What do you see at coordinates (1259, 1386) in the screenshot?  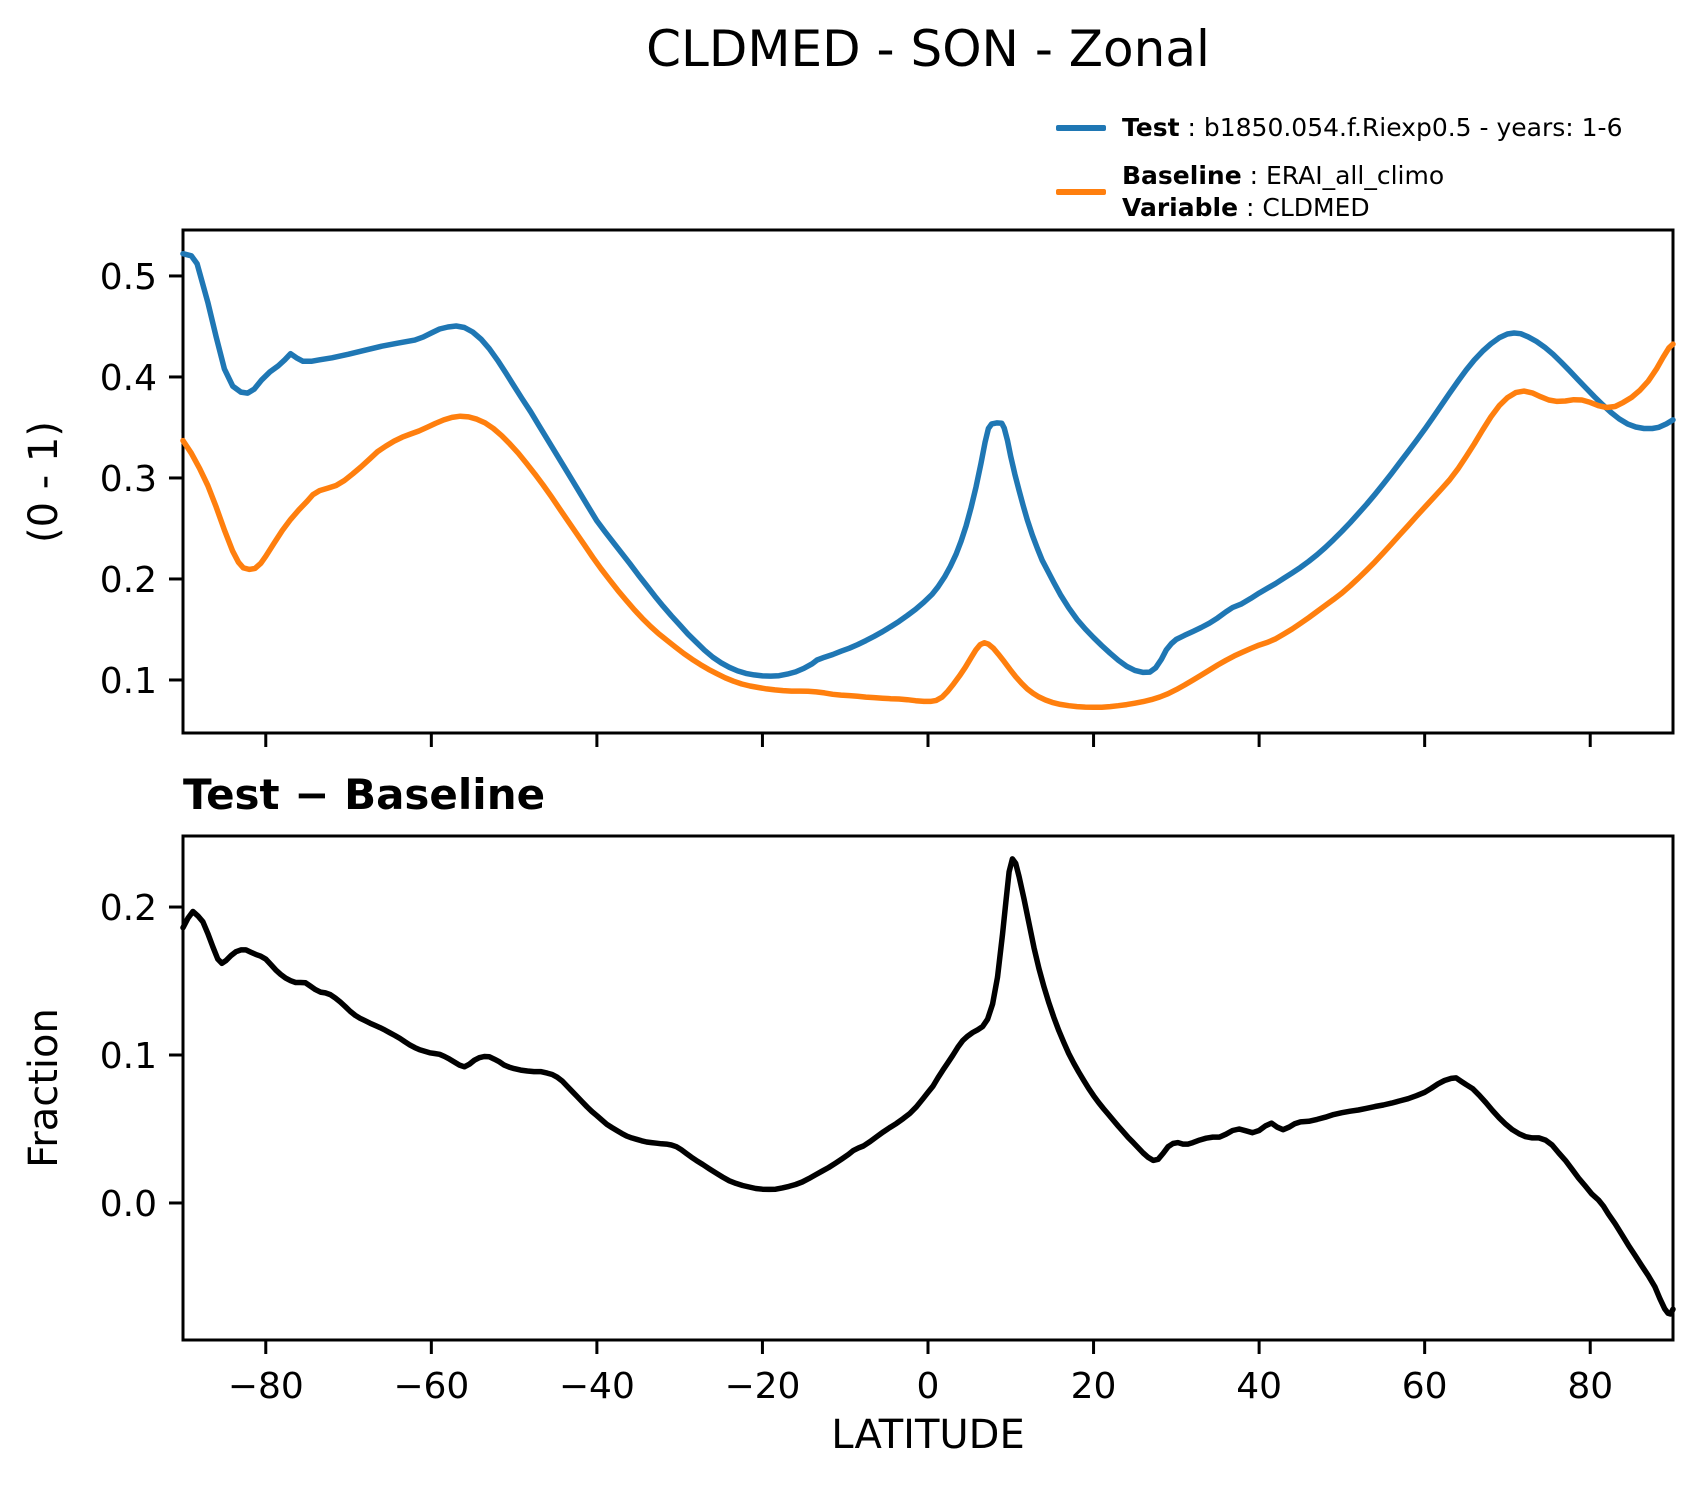 I see `bottom-x-tick-label: 40` at bounding box center [1259, 1386].